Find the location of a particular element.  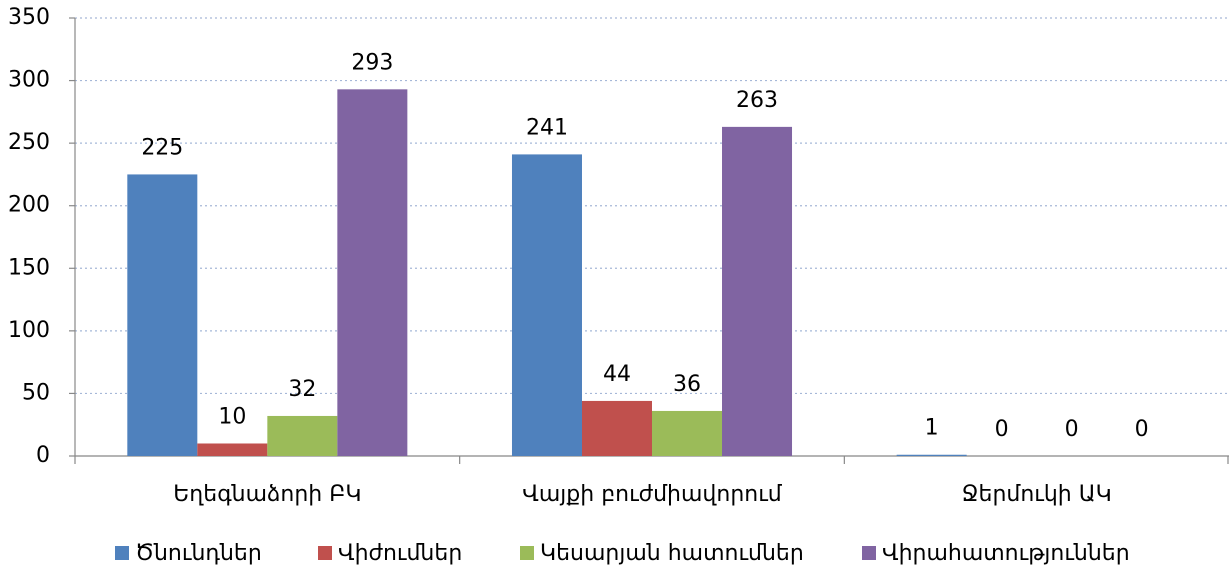

y-tick-label: 0 is located at coordinates (43, 455).